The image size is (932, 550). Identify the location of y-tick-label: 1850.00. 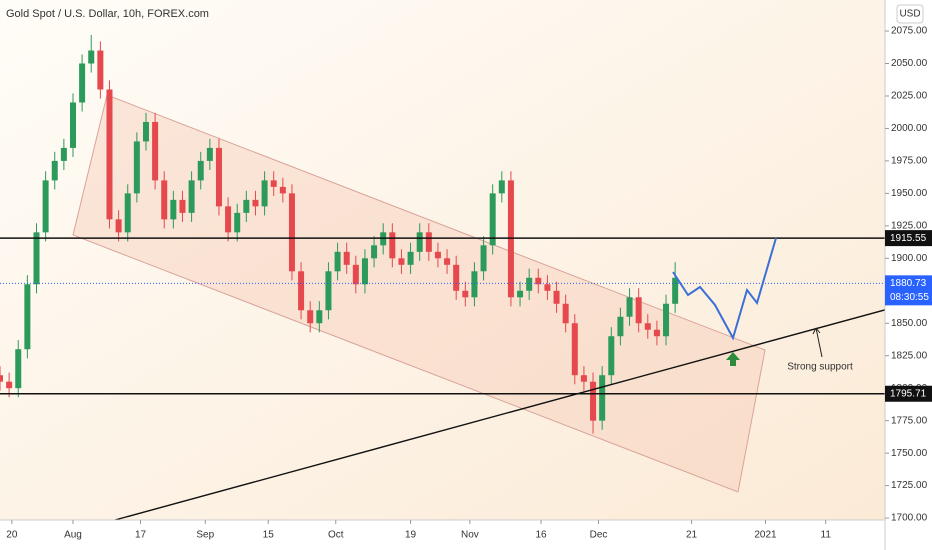
(909, 323).